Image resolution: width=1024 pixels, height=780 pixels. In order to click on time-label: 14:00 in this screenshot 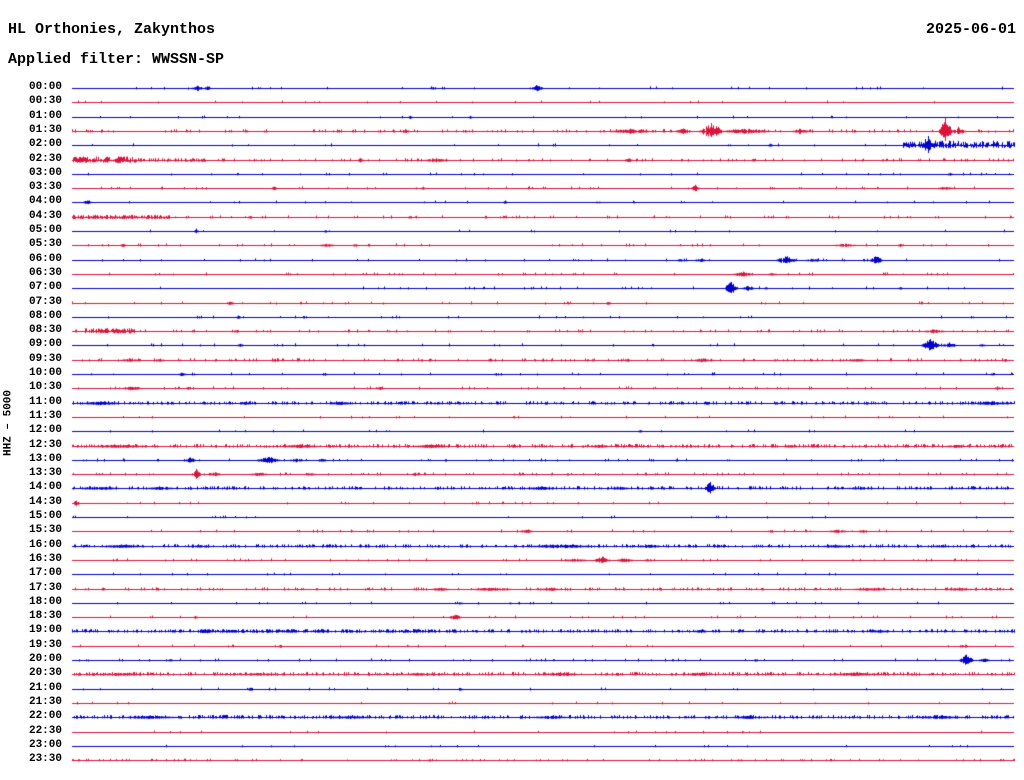, I will do `click(45, 487)`.